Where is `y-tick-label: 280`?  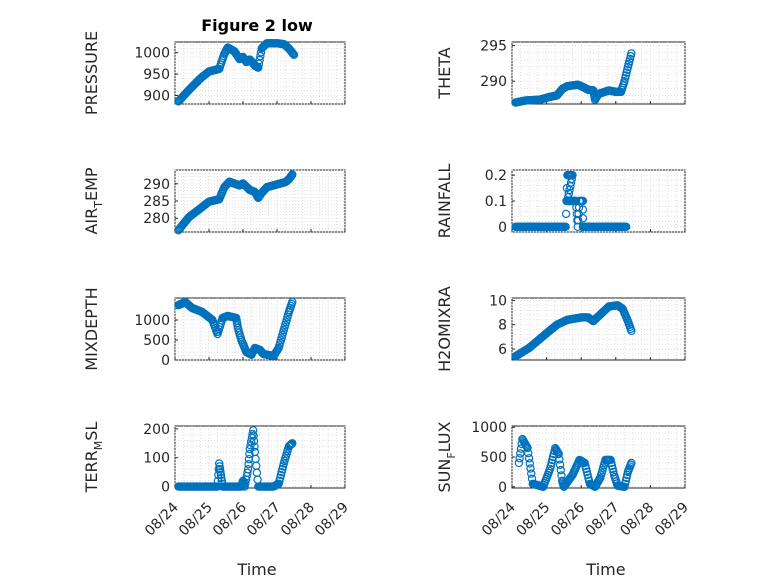
y-tick-label: 280 is located at coordinates (156, 219).